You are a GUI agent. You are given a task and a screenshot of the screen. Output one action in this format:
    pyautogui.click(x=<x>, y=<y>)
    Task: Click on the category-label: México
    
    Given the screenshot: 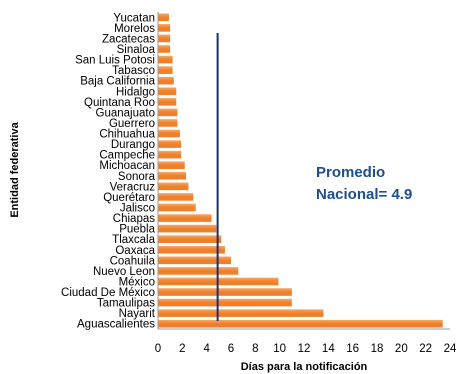 What is the action you would take?
    pyautogui.click(x=137, y=282)
    